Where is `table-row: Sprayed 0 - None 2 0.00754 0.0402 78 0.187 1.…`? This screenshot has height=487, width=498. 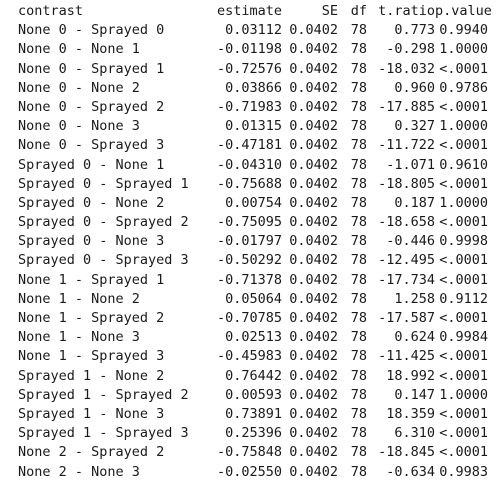 table-row: Sprayed 0 - None 2 0.00754 0.0402 78 0.187 1.… is located at coordinates (253, 203).